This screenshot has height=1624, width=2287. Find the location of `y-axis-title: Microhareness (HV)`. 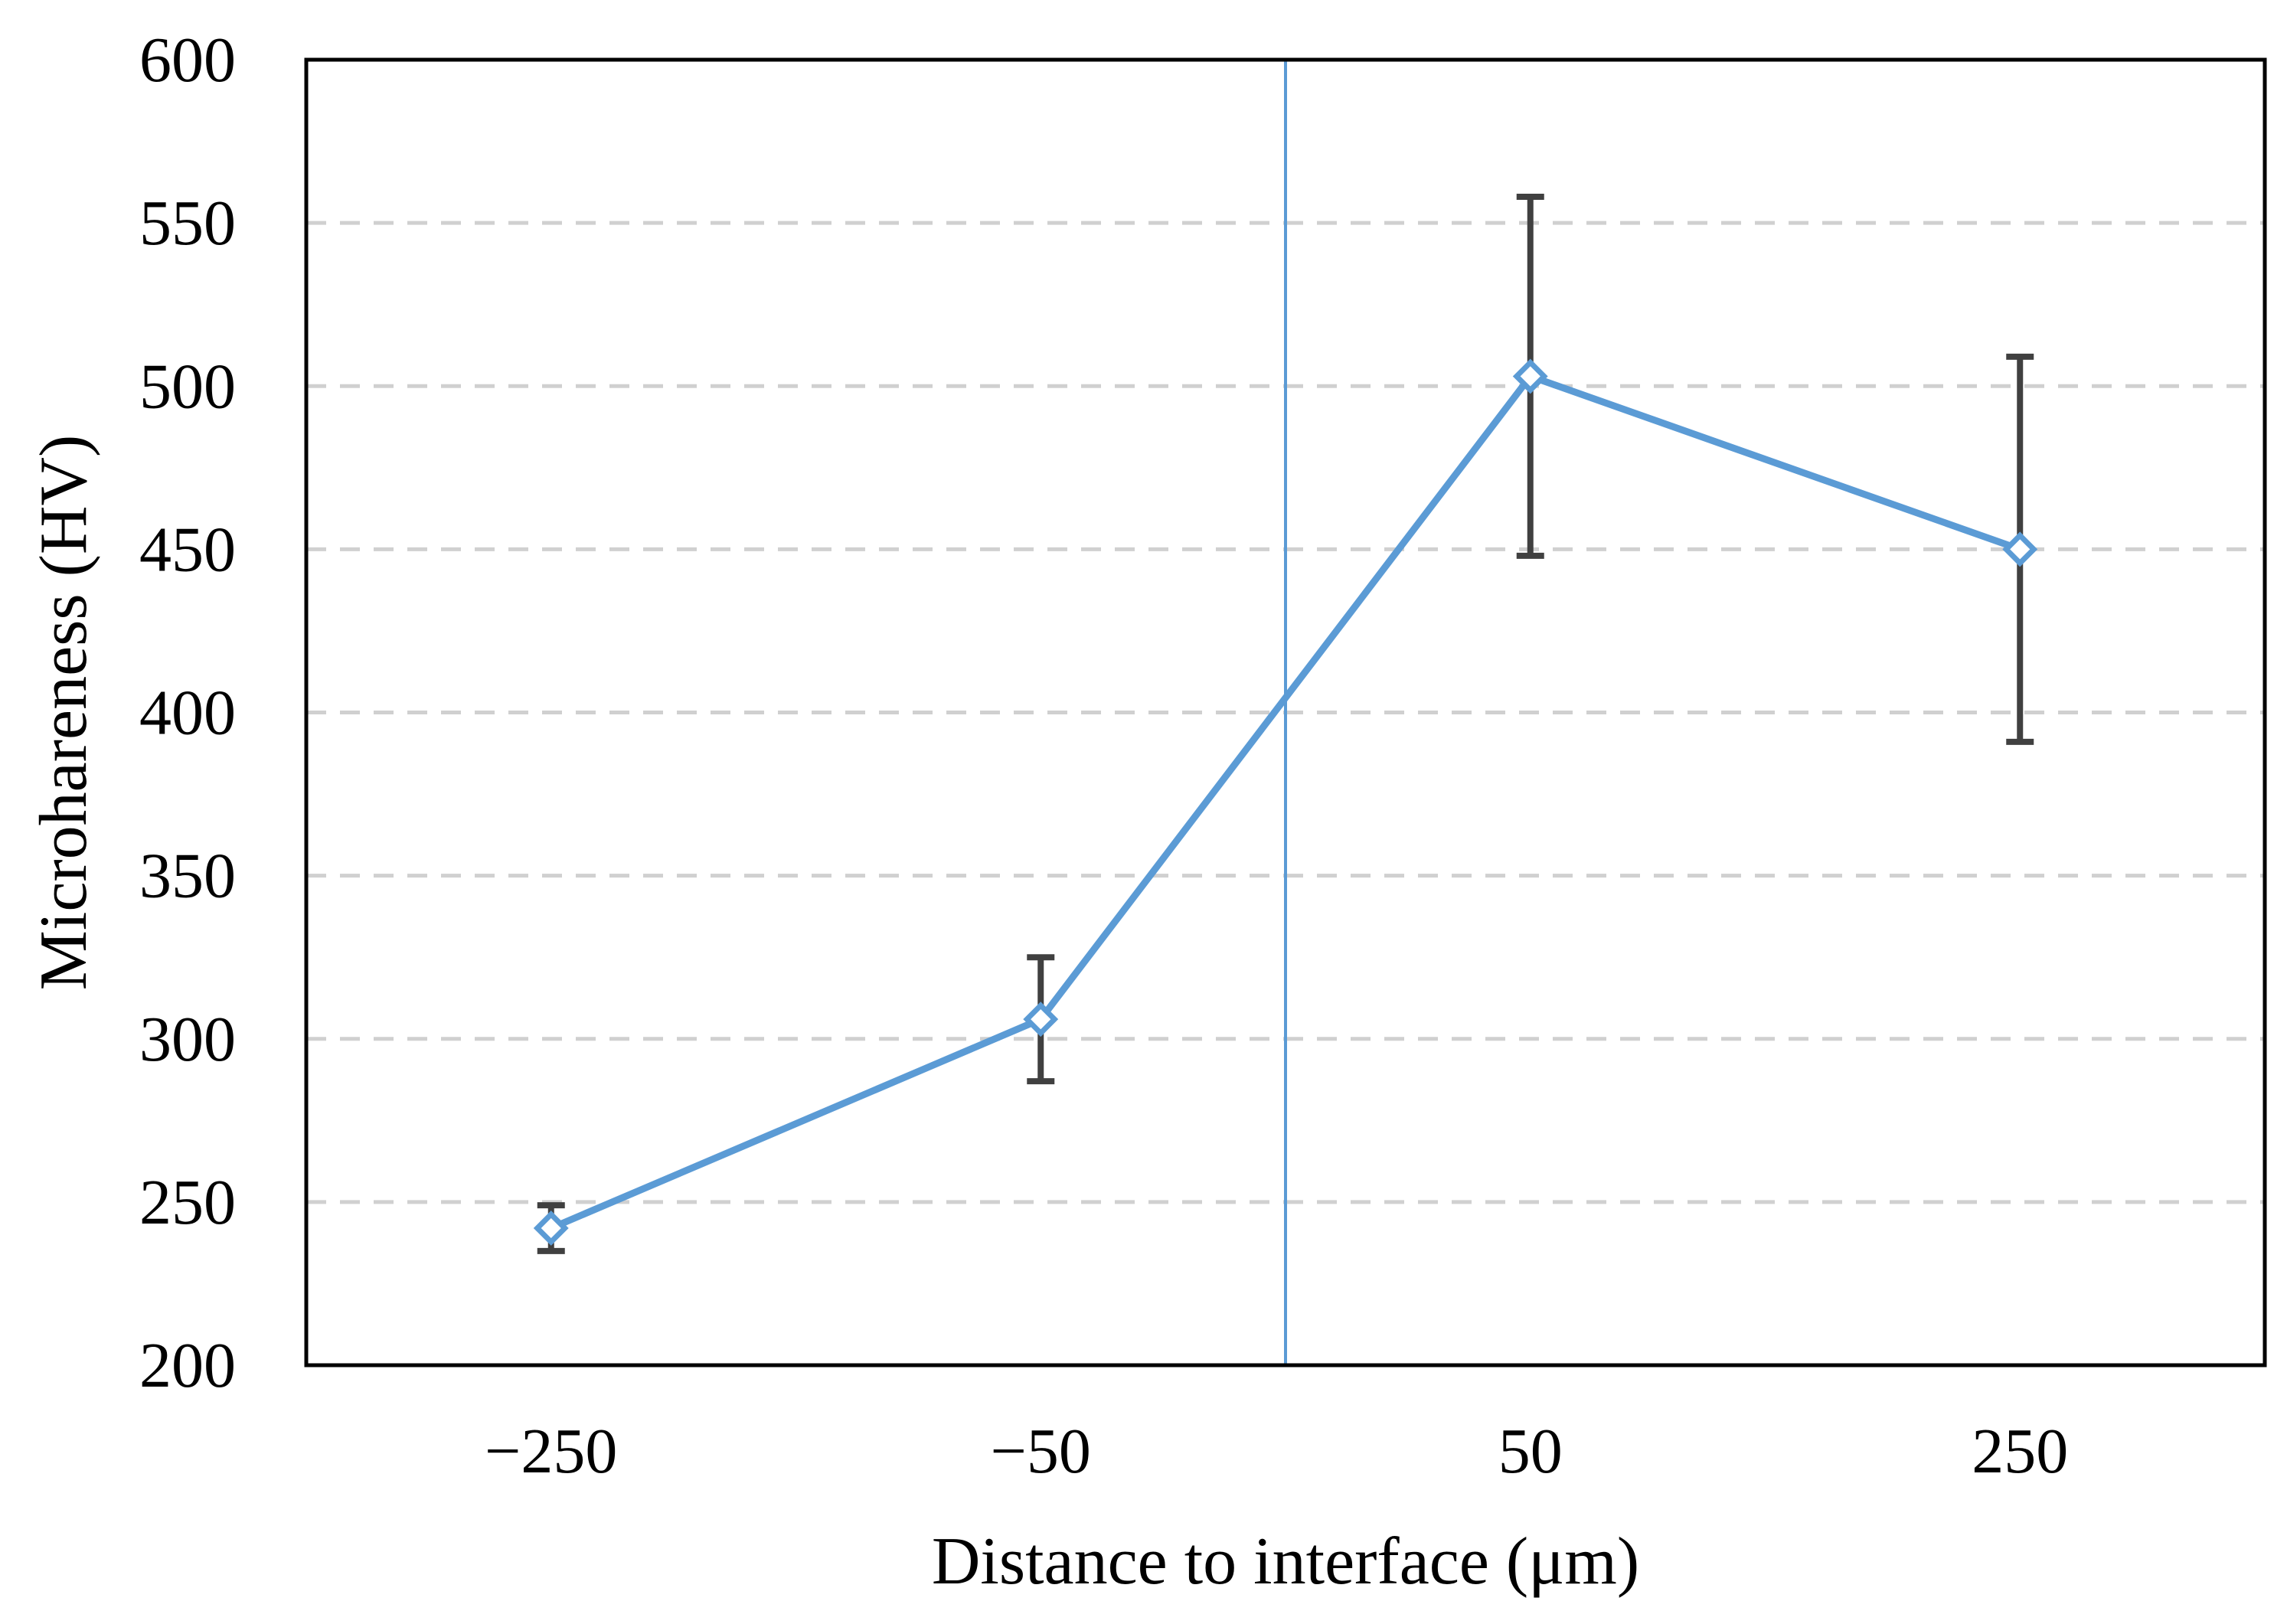

y-axis-title: Microhareness (HV) is located at coordinates (64, 713).